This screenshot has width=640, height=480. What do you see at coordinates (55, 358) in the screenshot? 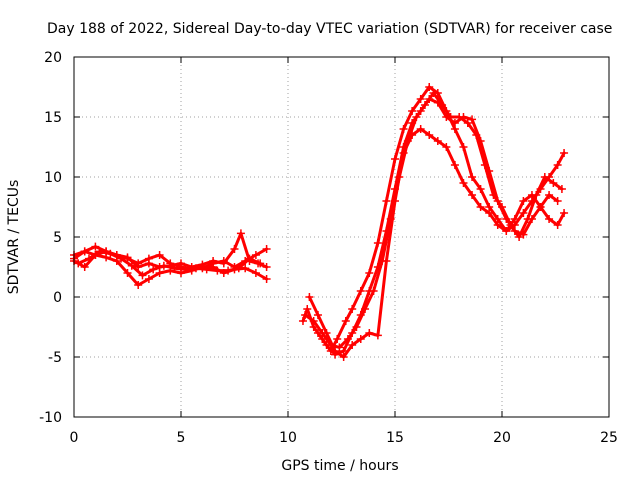
I see `y-tick-label: -5` at bounding box center [55, 358].